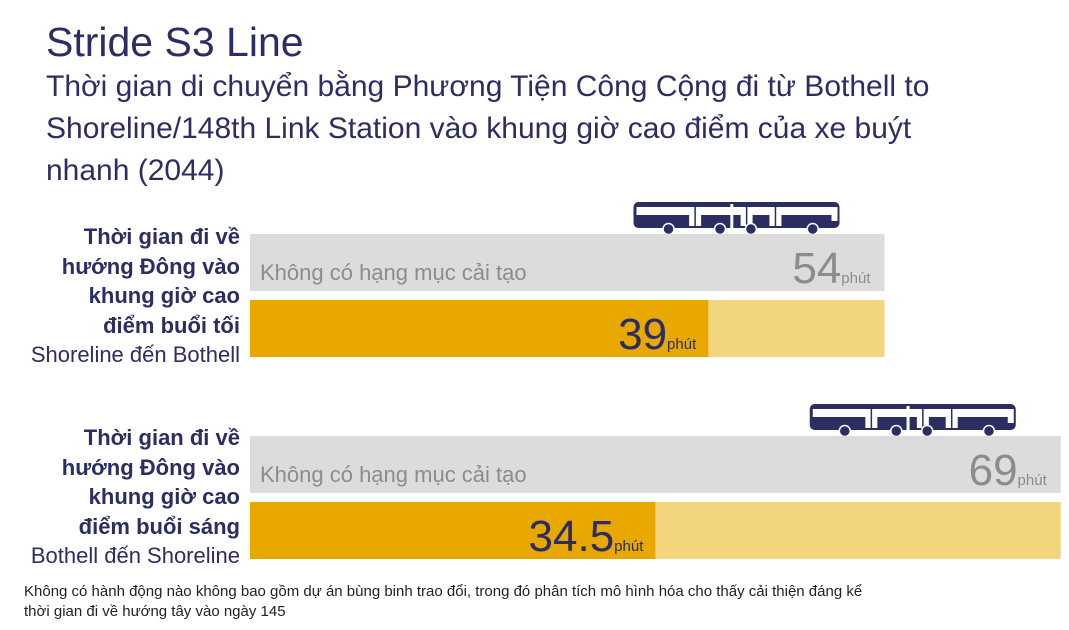  Describe the element at coordinates (1008, 470) in the screenshot. I see `baseline-value-label: 69phút` at that location.